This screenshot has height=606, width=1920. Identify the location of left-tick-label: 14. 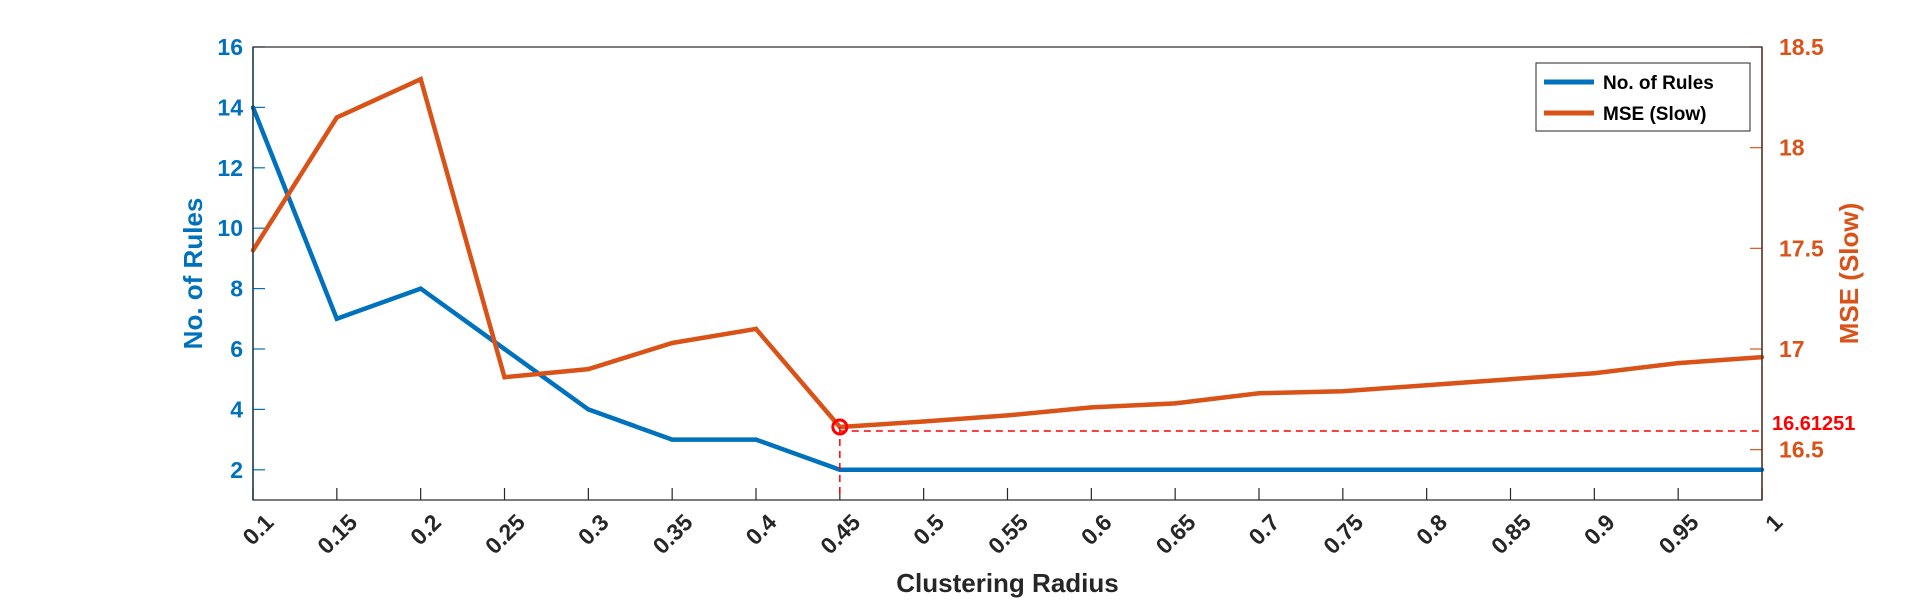
(230, 107).